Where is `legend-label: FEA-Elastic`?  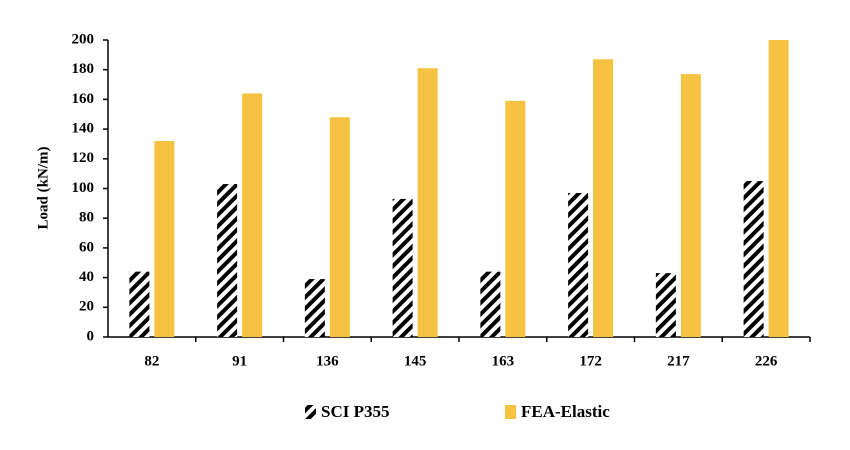 legend-label: FEA-Elastic is located at coordinates (565, 411).